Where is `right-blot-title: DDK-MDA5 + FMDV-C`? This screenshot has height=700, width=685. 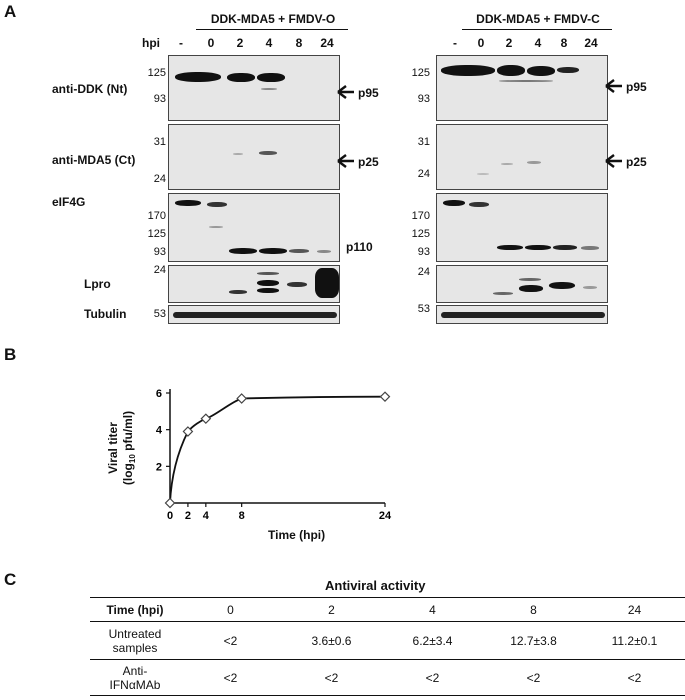 right-blot-title: DDK-MDA5 + FMDV-C is located at coordinates (538, 19).